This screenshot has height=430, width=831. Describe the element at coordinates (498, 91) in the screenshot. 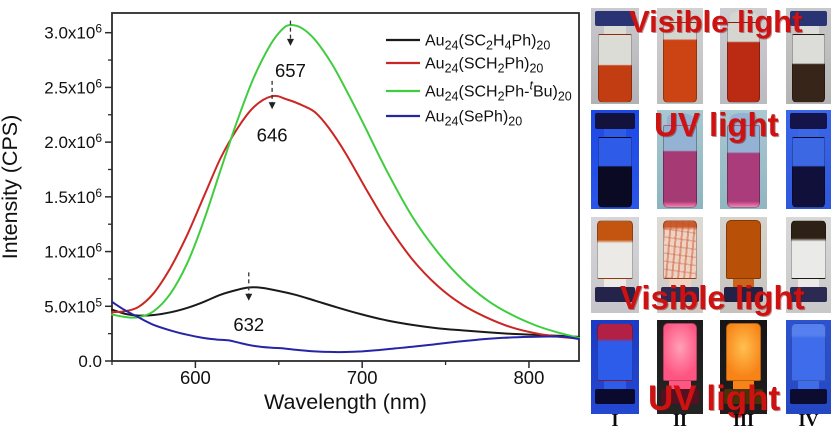

I see `legend-label-SCH2Ph-tBu: Au24(SCH2Ph-tBu)20` at that location.